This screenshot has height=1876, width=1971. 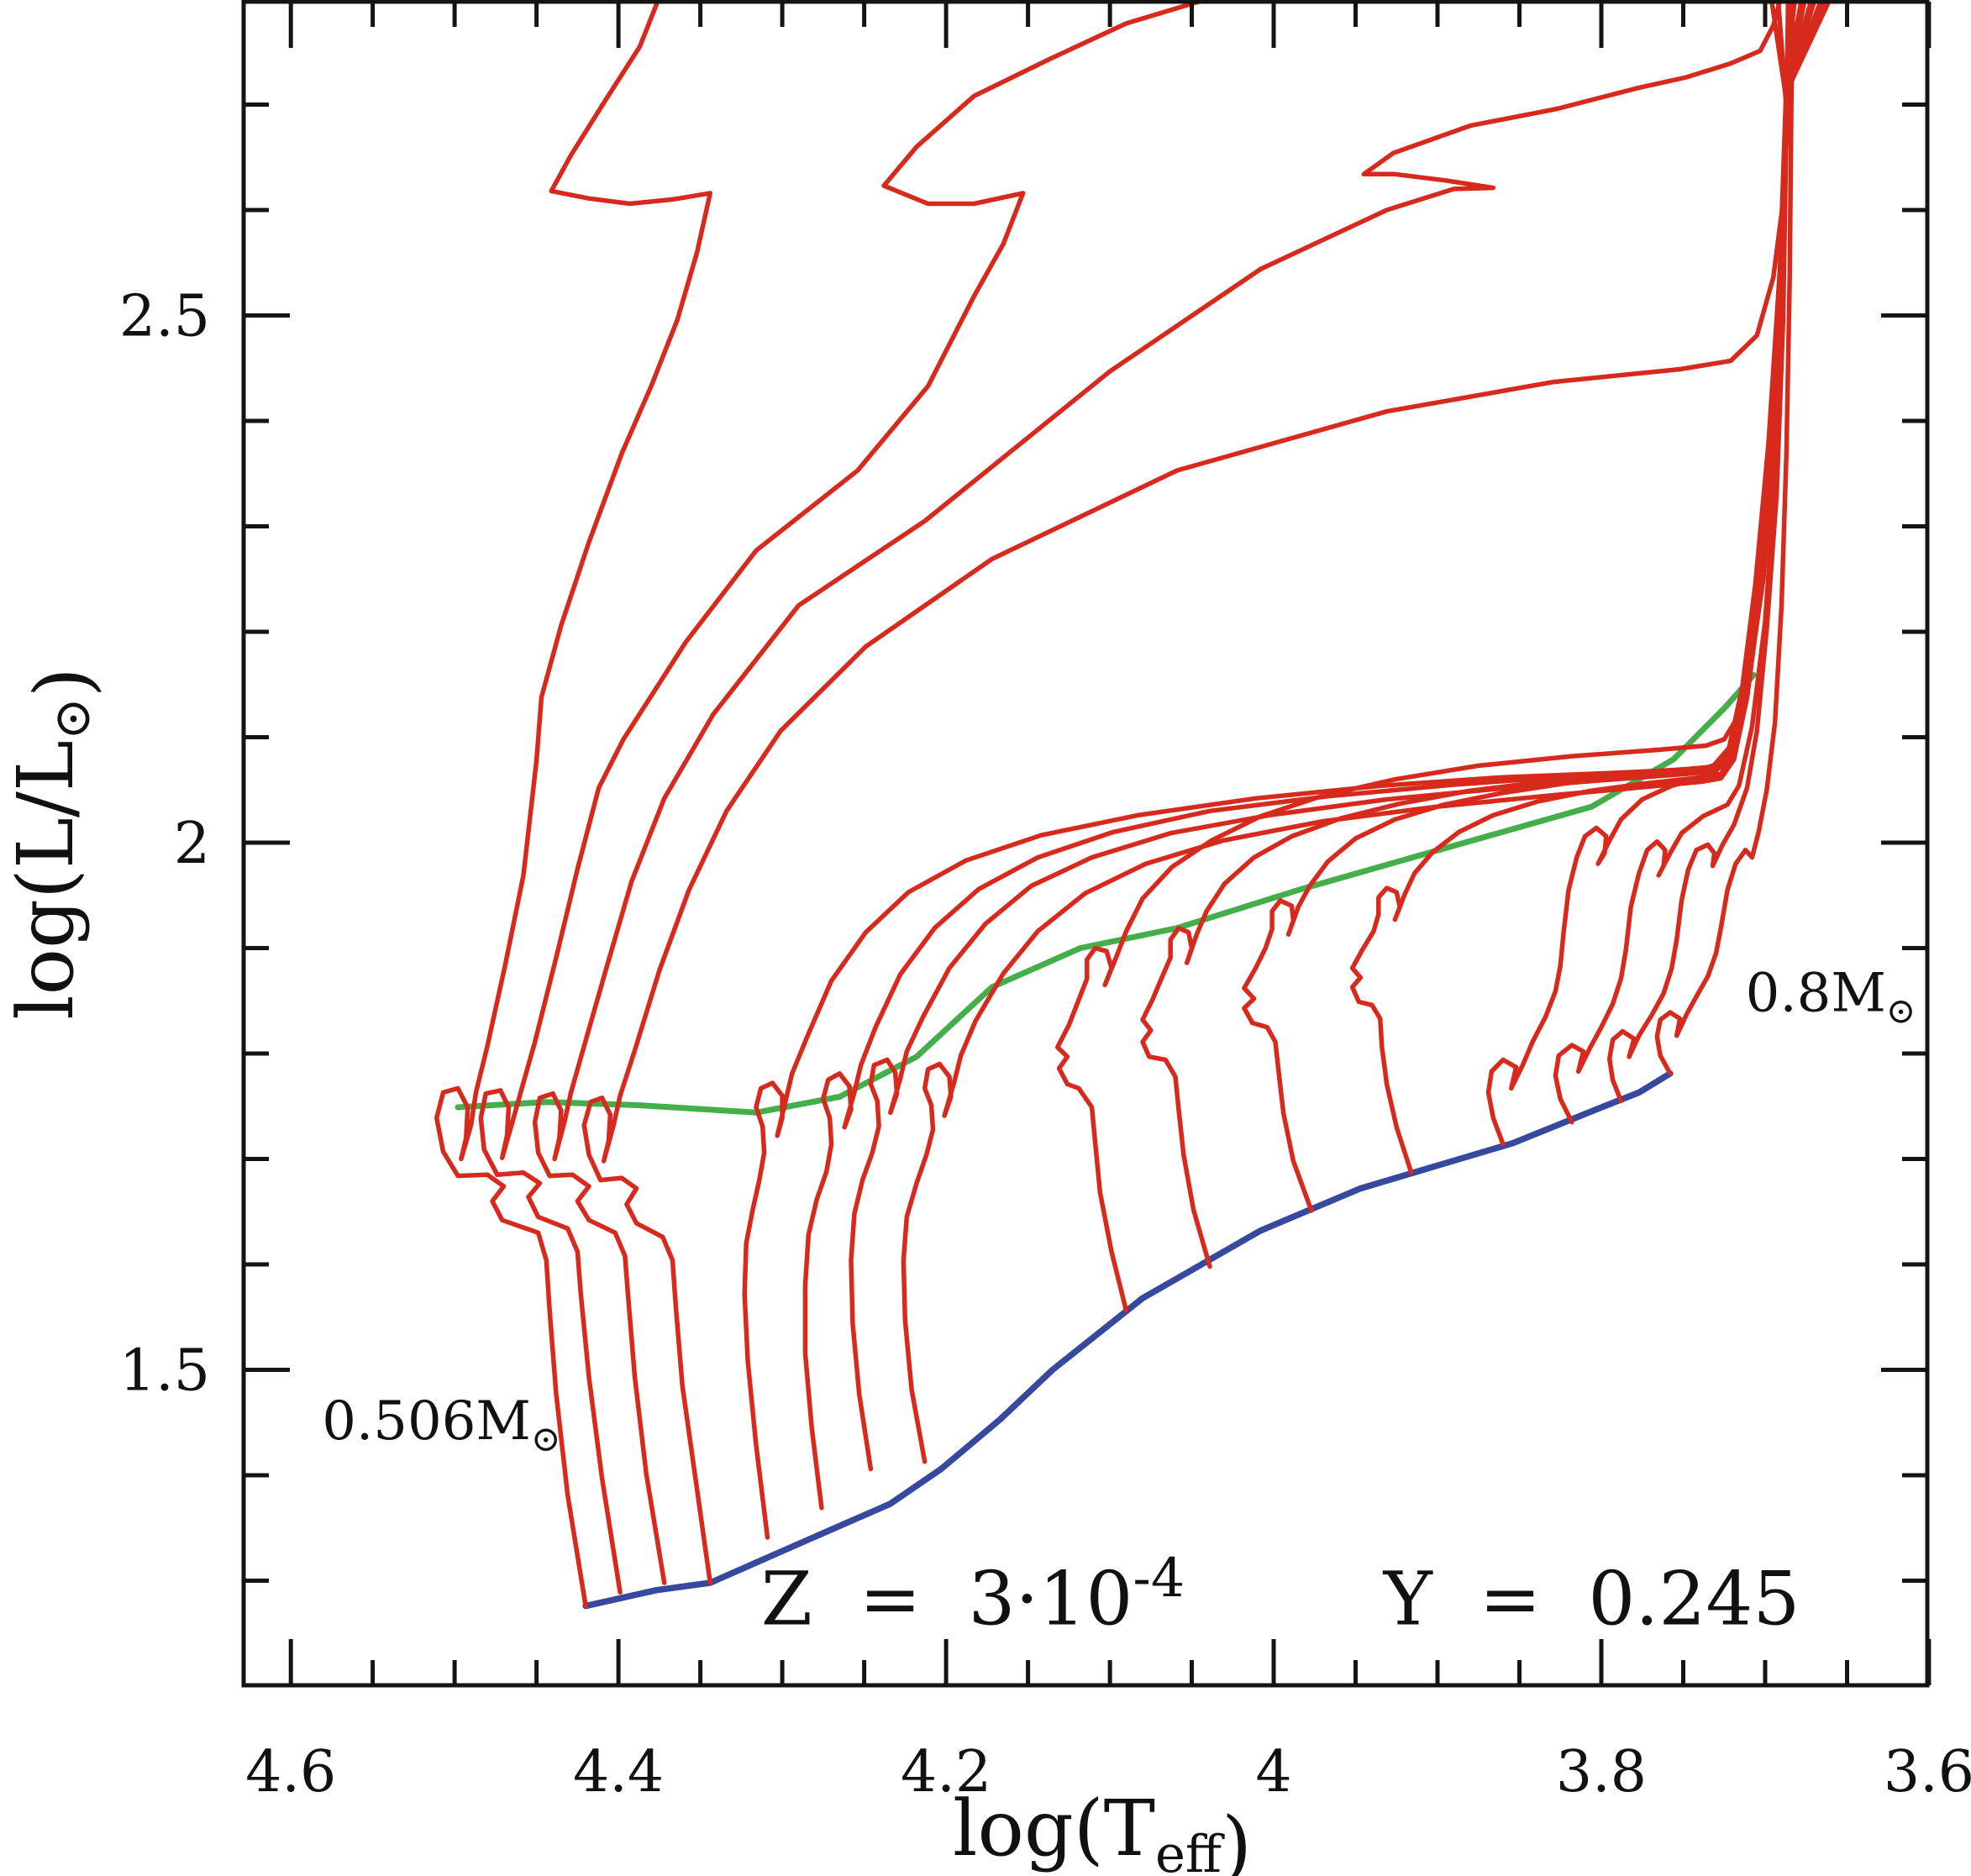 I want to click on x-tick-label: 4.2, so click(x=946, y=1772).